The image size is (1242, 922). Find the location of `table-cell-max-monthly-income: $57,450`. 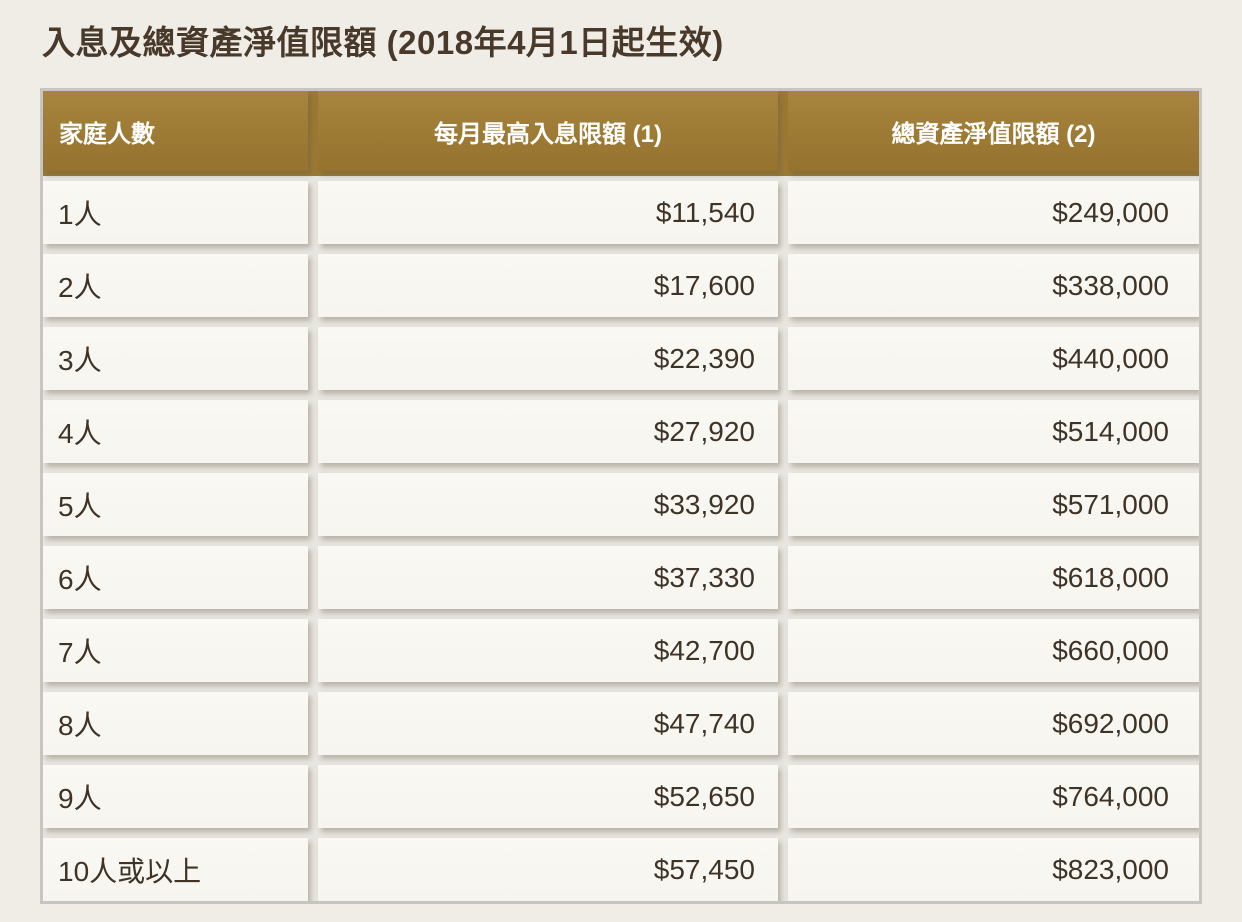

table-cell-max-monthly-income: $57,450 is located at coordinates (548, 869).